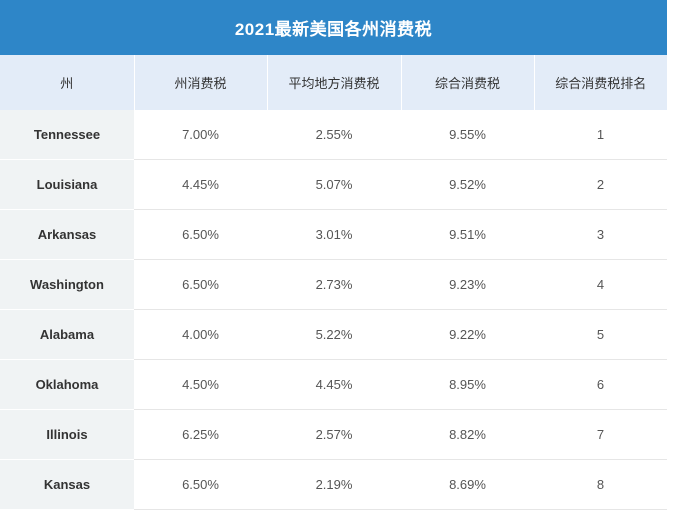  Describe the element at coordinates (600, 234) in the screenshot. I see `combined-rank: 3` at that location.